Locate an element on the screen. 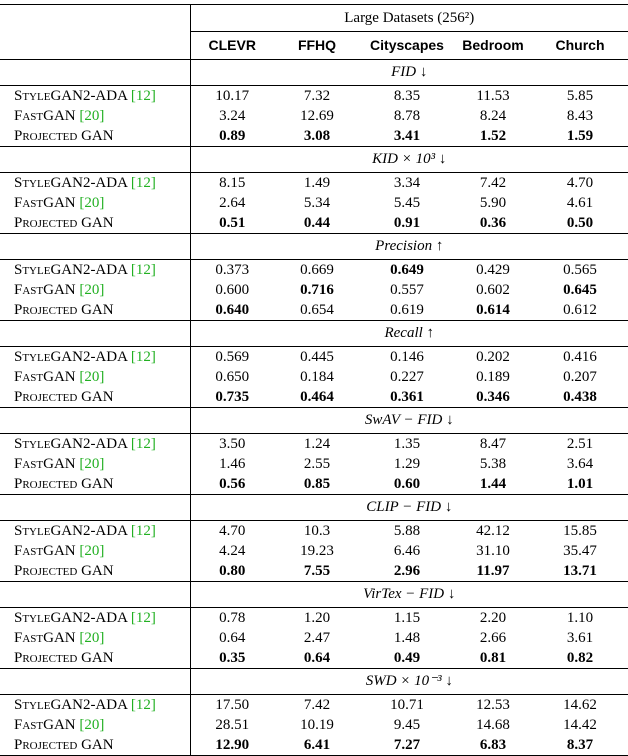 The height and width of the screenshot is (756, 628). value-cell: 6.83 is located at coordinates (493, 745).